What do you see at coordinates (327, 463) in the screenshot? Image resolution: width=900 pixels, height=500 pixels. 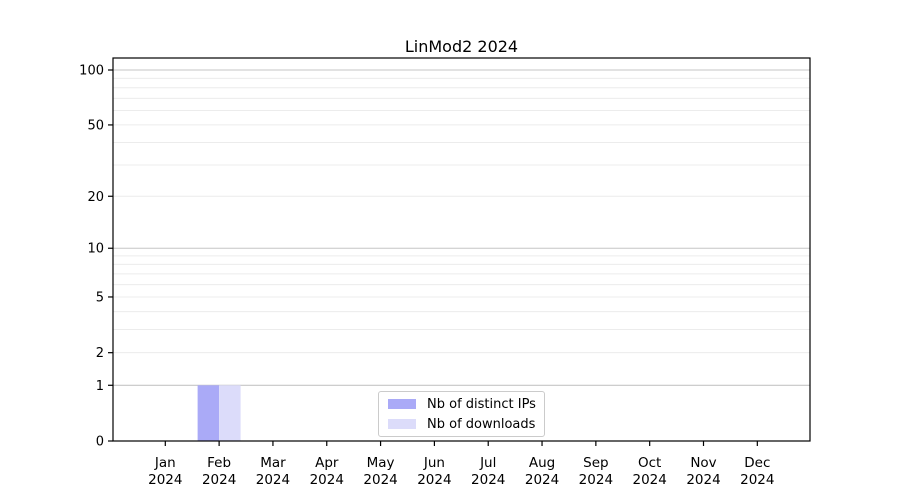 I see `x-tick-label-month-apr: Apr` at bounding box center [327, 463].